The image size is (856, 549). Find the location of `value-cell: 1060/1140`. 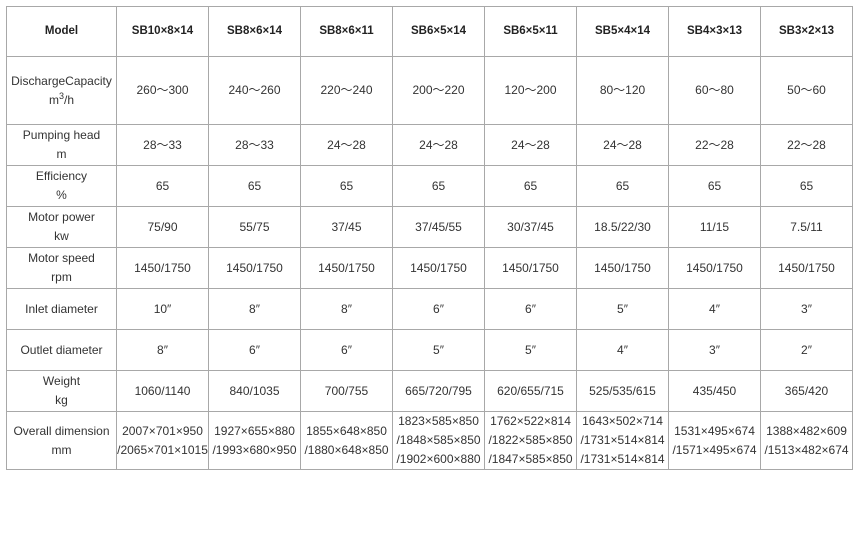

value-cell: 1060/1140 is located at coordinates (162, 391).